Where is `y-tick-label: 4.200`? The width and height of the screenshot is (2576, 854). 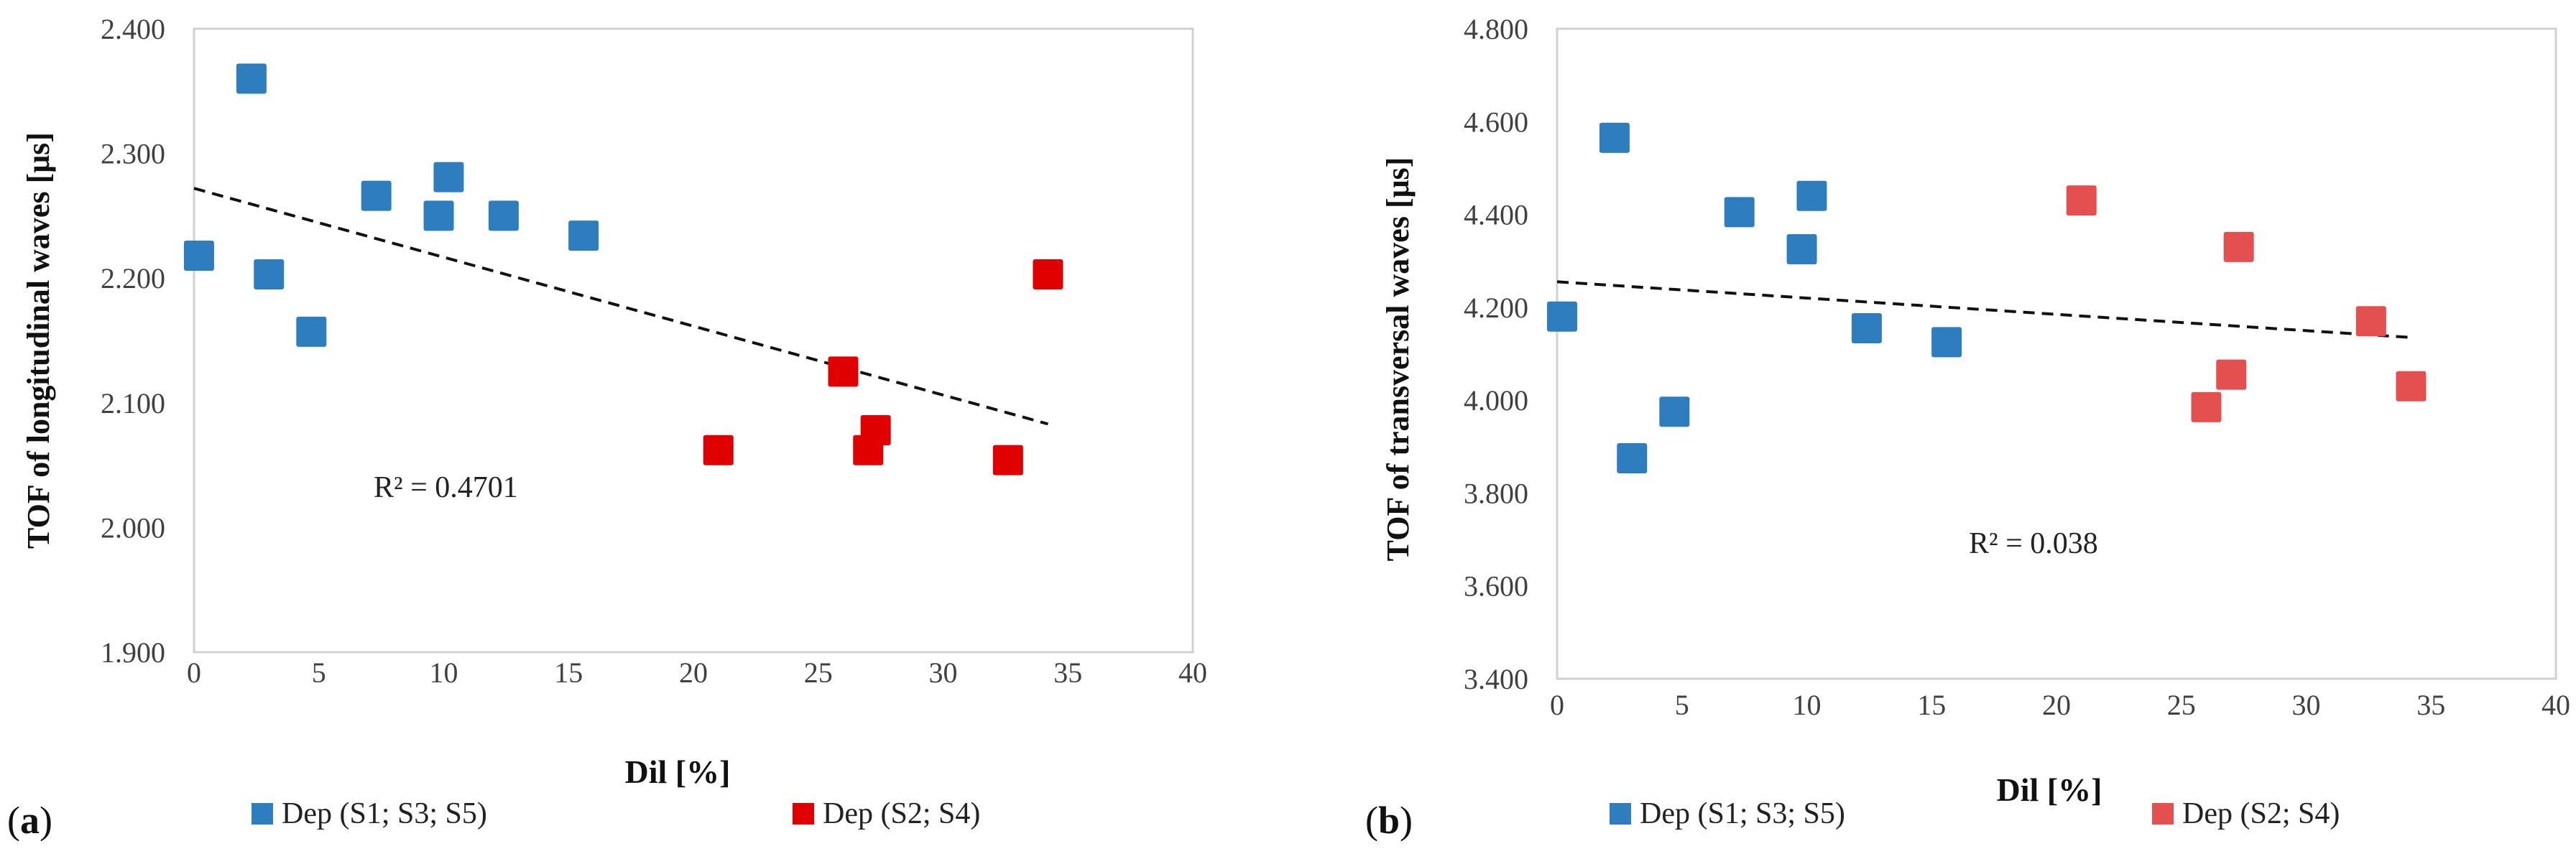
y-tick-label: 4.200 is located at coordinates (1496, 308).